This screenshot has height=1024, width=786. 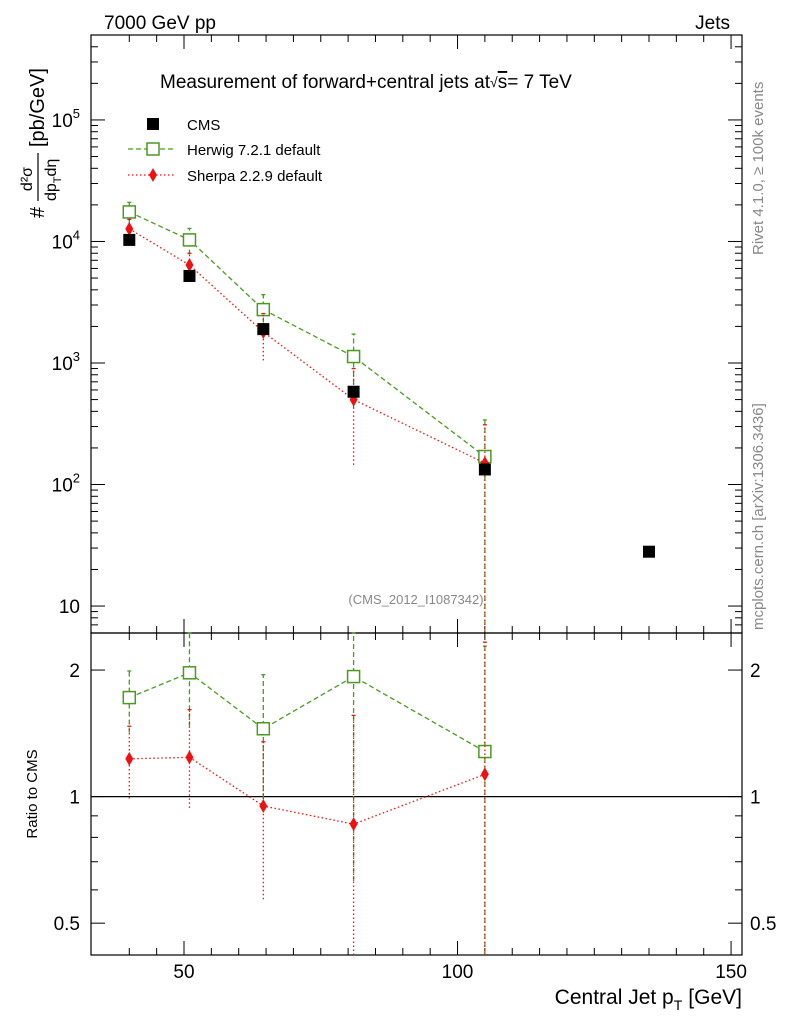 What do you see at coordinates (51, 192) in the screenshot?
I see `y-label-dp: dp` at bounding box center [51, 192].